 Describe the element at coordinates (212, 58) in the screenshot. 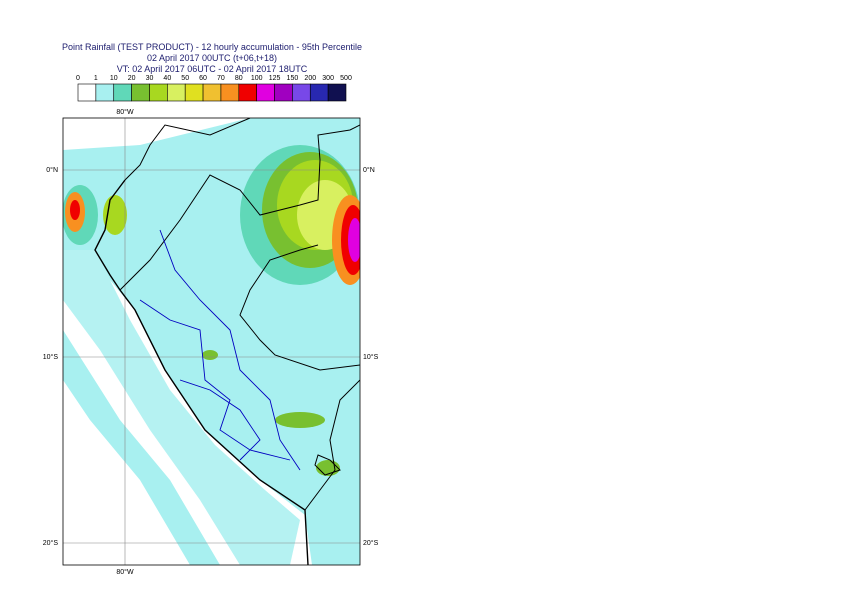

I see `subtitle: 02 April 2017 00UTC (t+06,t+18)` at that location.